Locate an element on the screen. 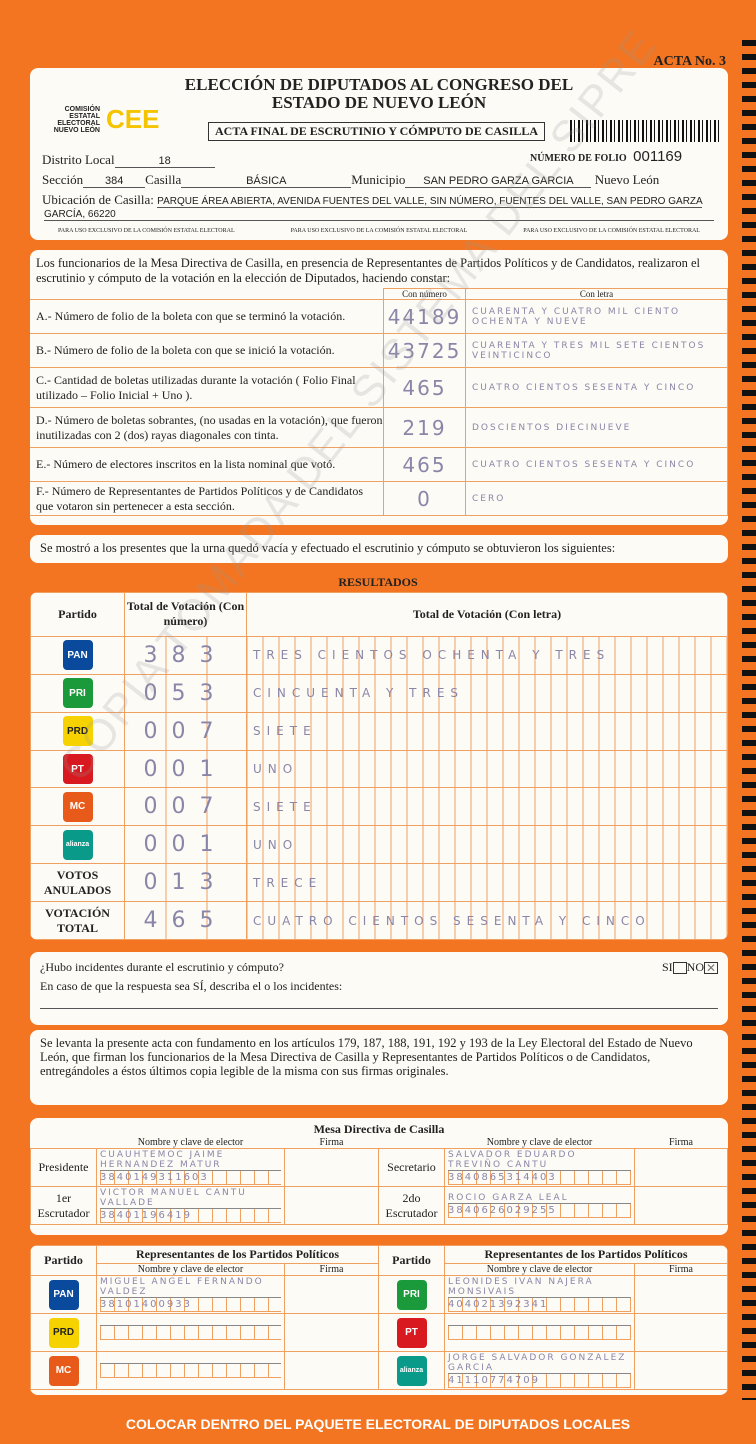 The width and height of the screenshot is (756, 1444). item-num: 44189 is located at coordinates (424, 316).